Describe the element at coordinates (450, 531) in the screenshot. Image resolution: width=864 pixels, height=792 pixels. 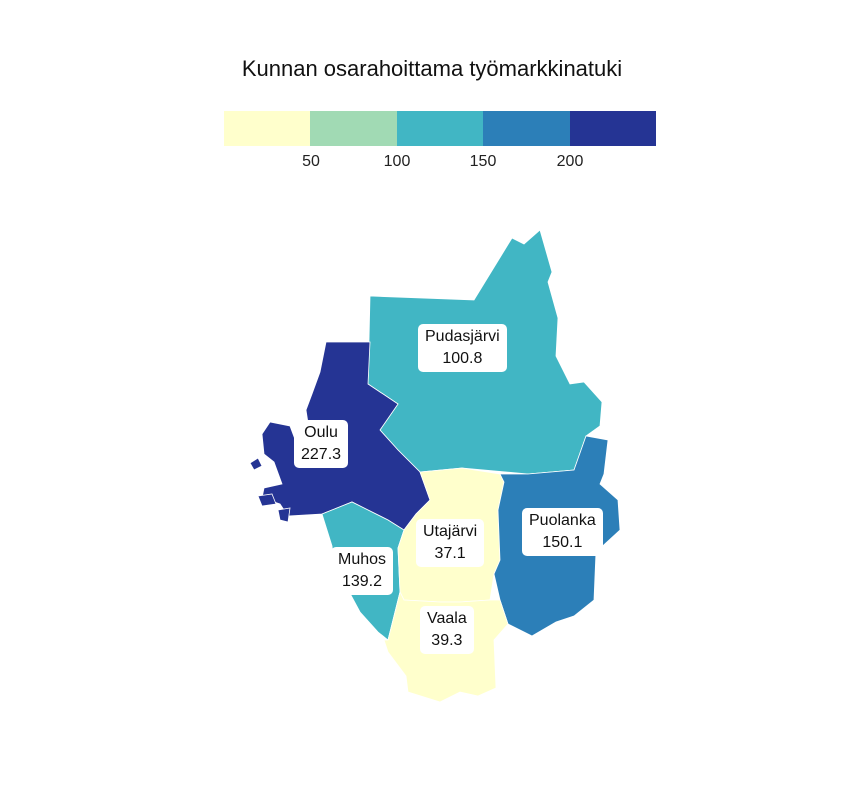
I see `label-utajarvi-name: Utajärvi` at that location.